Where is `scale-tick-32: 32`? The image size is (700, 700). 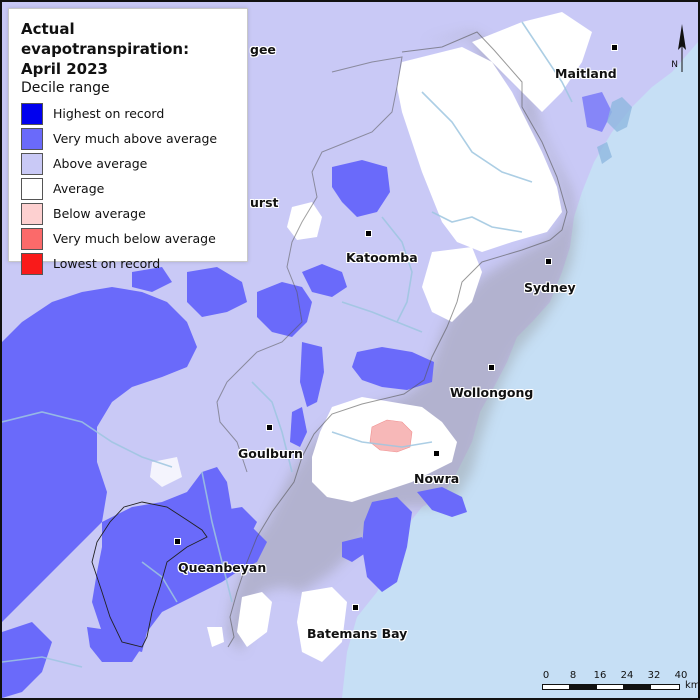
scale-tick-32: 32 is located at coordinates (654, 675).